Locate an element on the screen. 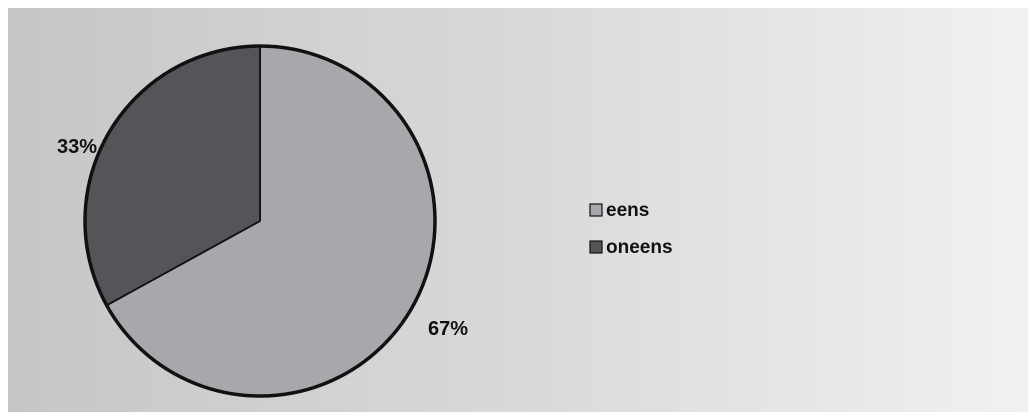  legend-swatch-oneens is located at coordinates (596, 247).